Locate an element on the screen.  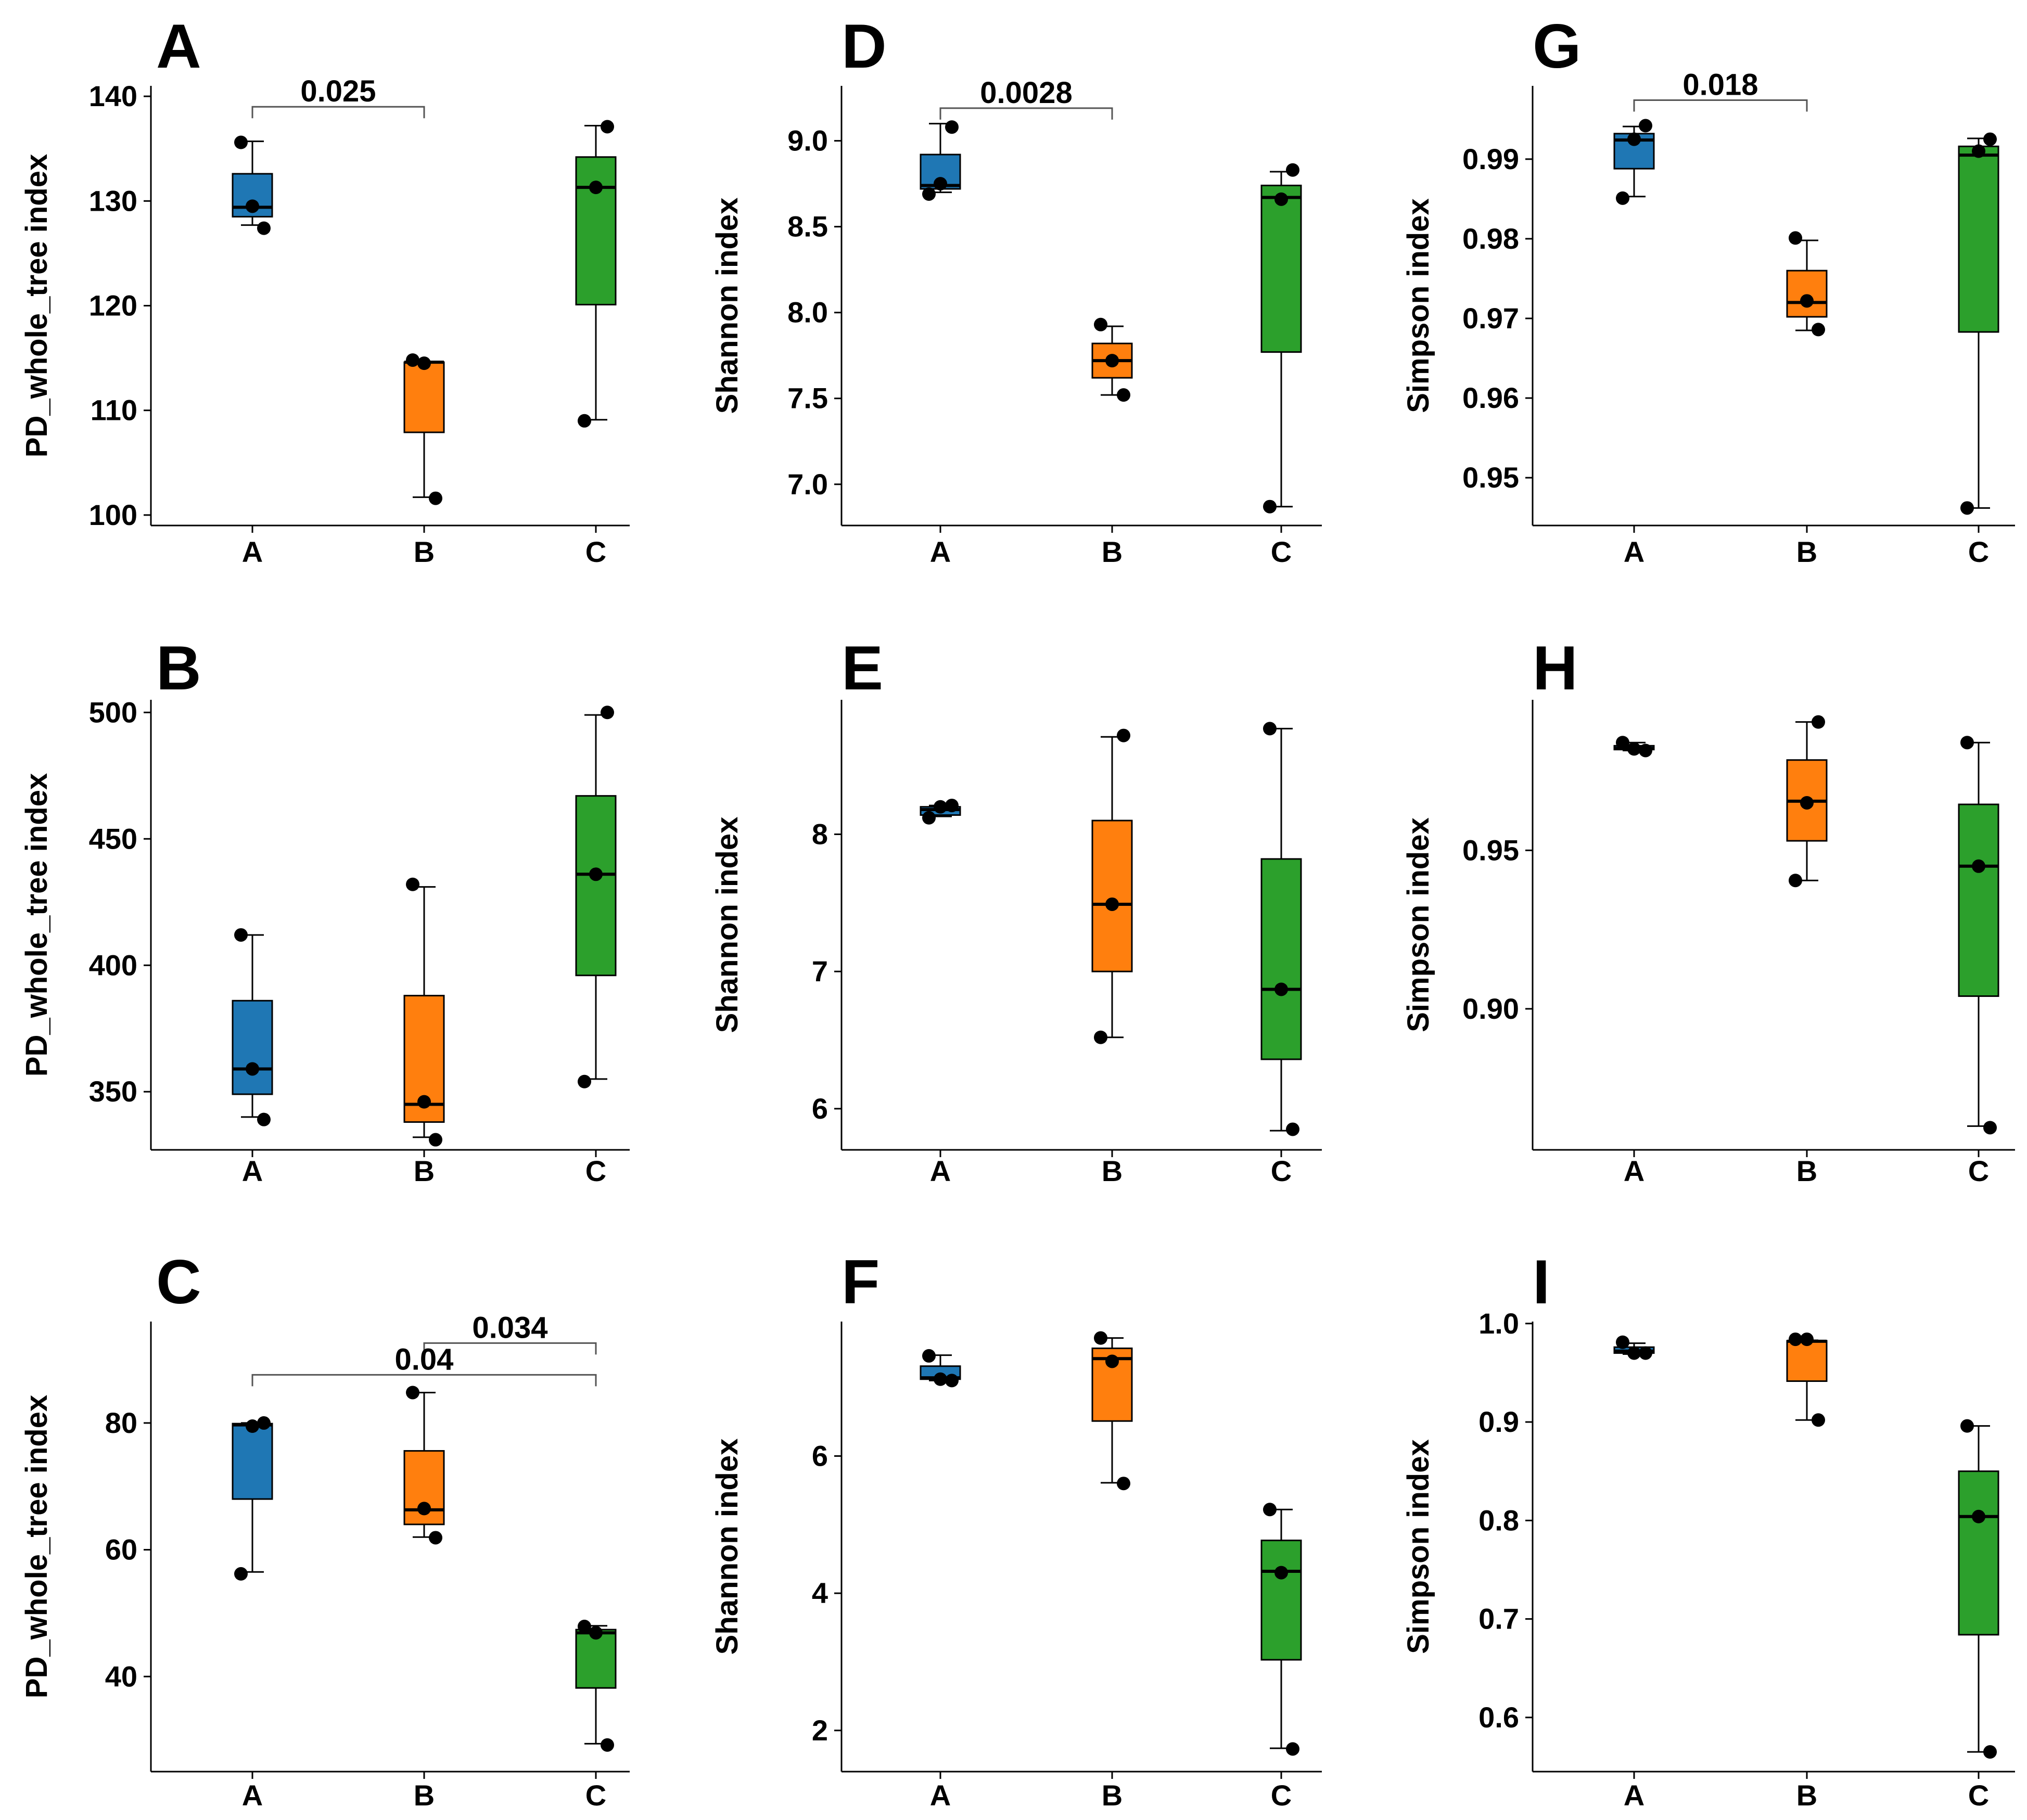
y-axis-label: PD_whole_tree index is located at coordinates (37, 1546).